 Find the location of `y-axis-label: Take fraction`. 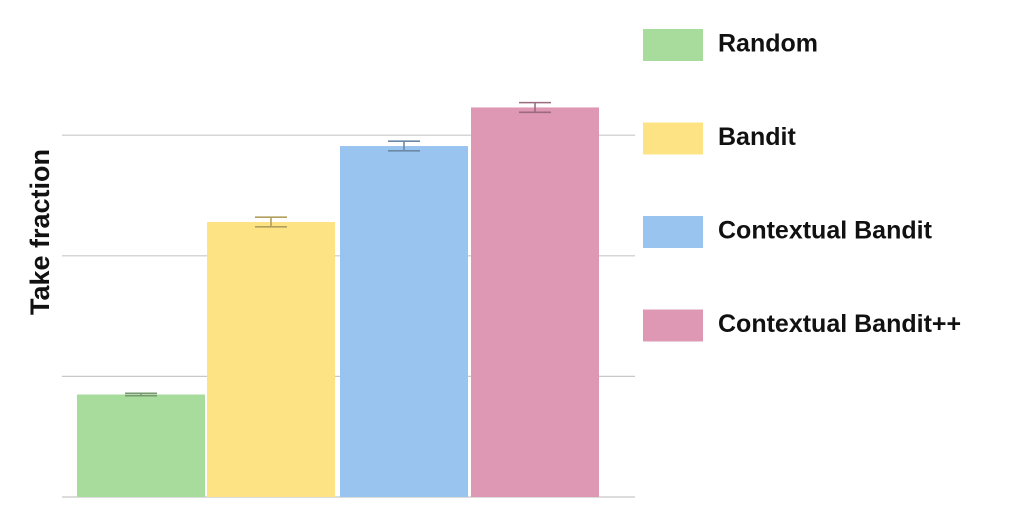

y-axis-label: Take fraction is located at coordinates (40, 232).